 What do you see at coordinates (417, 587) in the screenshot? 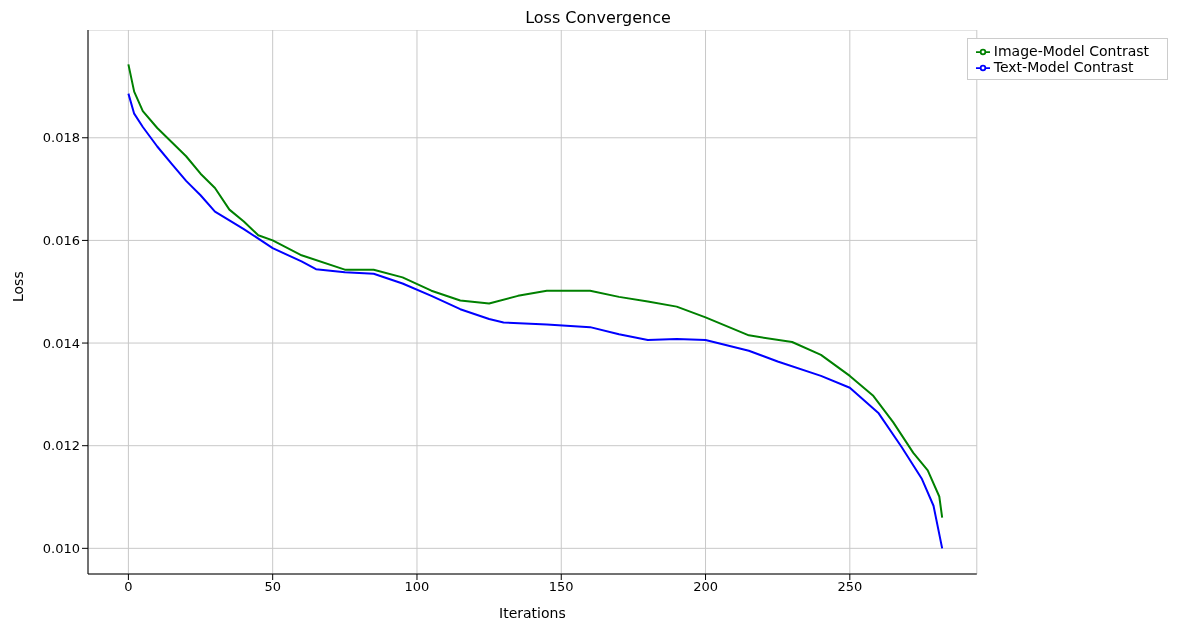
I see `x-tick-label: 100` at bounding box center [417, 587].